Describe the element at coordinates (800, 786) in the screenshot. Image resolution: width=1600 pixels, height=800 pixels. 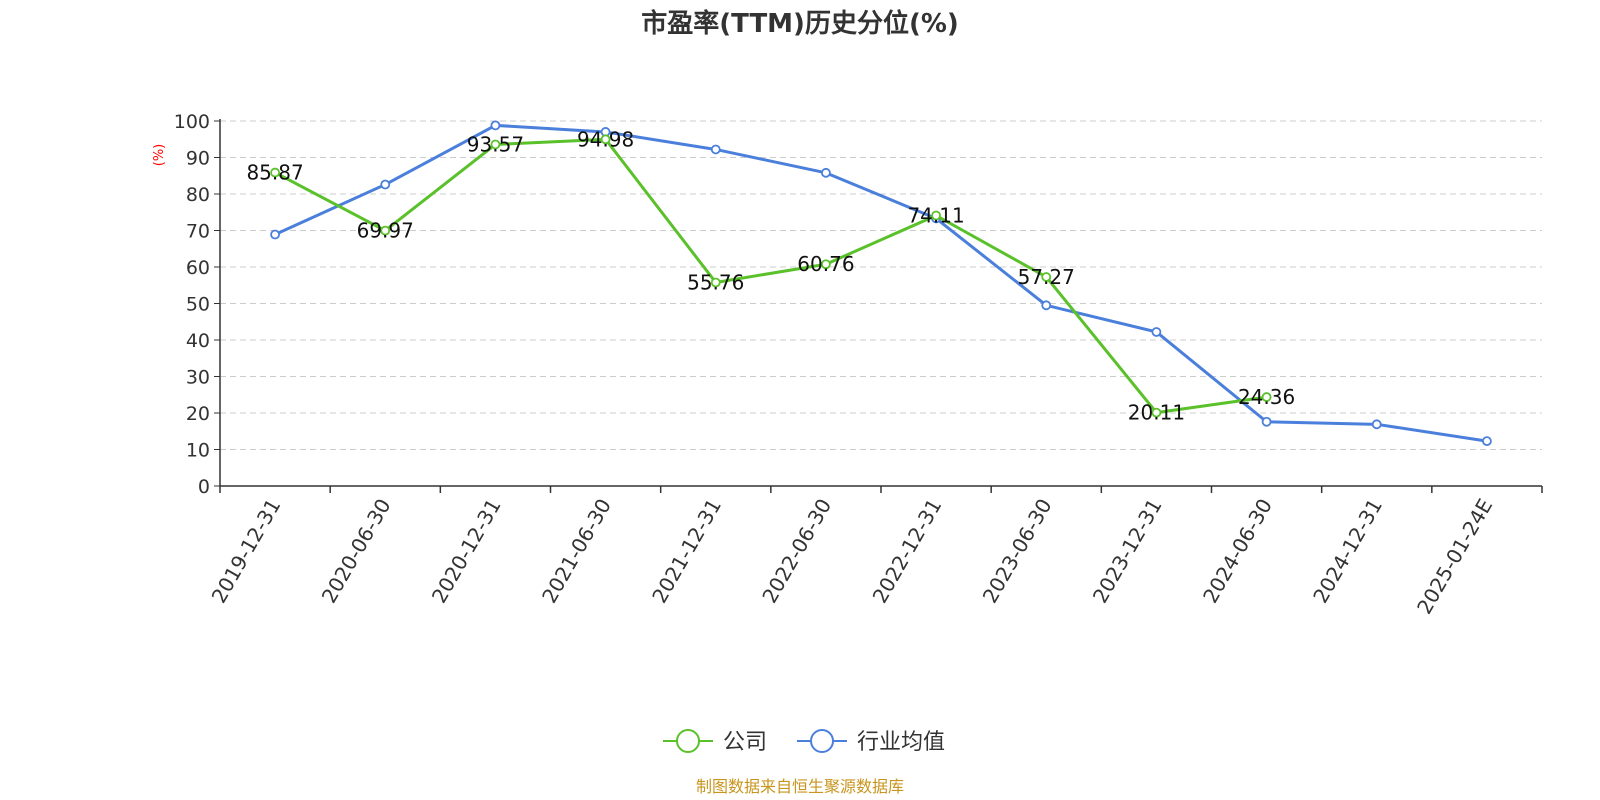
I see `source-note: 制图数据来自恒生聚源数据库` at that location.